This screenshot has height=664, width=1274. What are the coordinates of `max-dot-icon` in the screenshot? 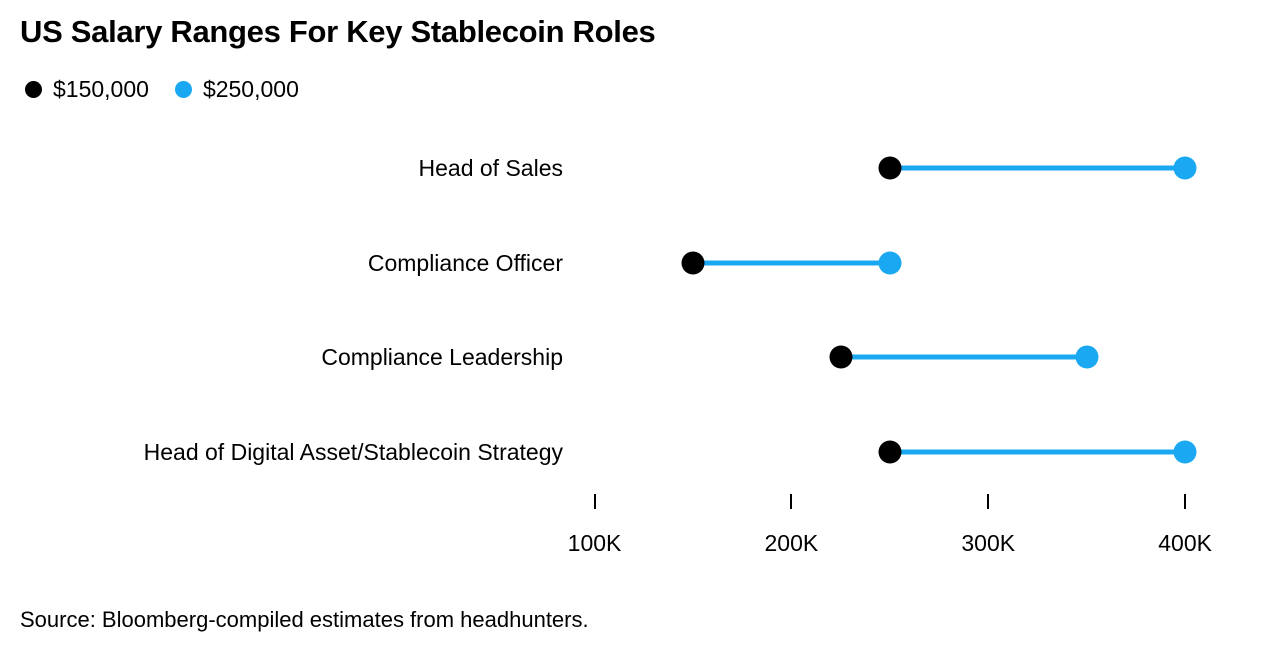 It's located at (183, 89).